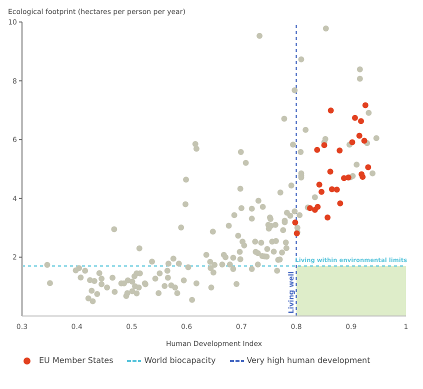 Image resolution: width=423 pixels, height=389 pixels. Describe the element at coordinates (76, 360) in the screenshot. I see `legend-label: EU Member States` at that location.